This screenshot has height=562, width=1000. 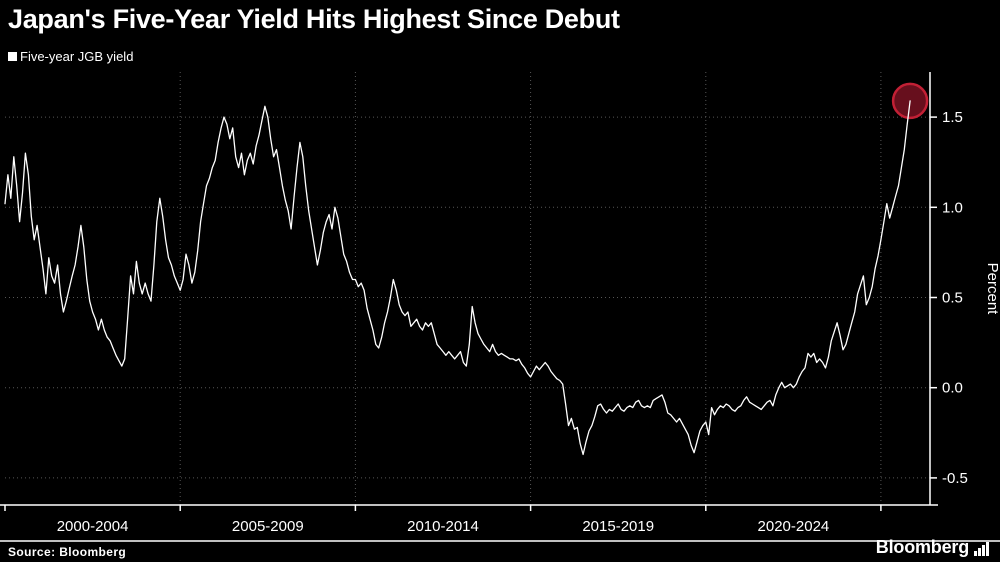 I want to click on bloomberg-logo: Bloomberg, so click(x=933, y=547).